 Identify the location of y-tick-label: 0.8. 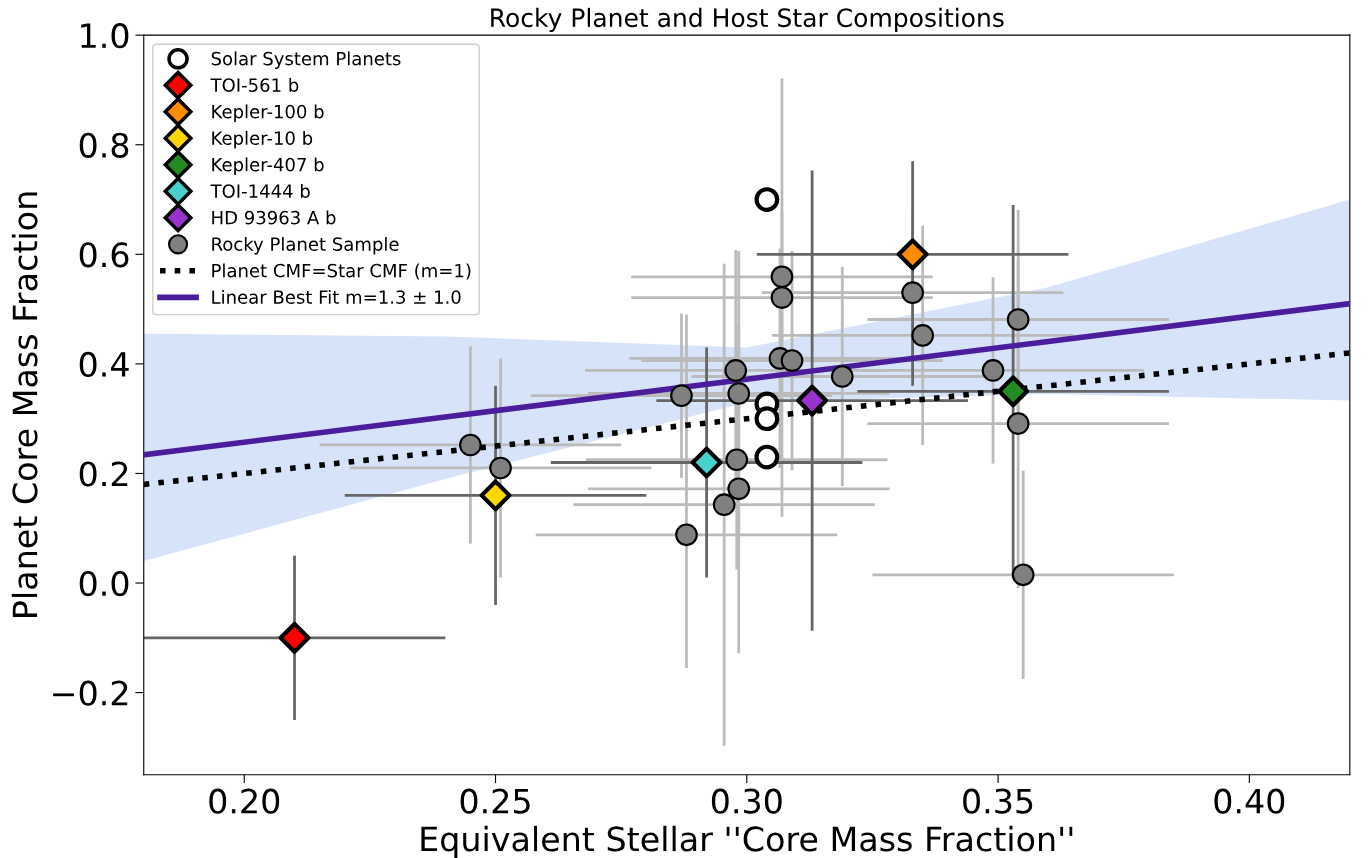
(104, 145).